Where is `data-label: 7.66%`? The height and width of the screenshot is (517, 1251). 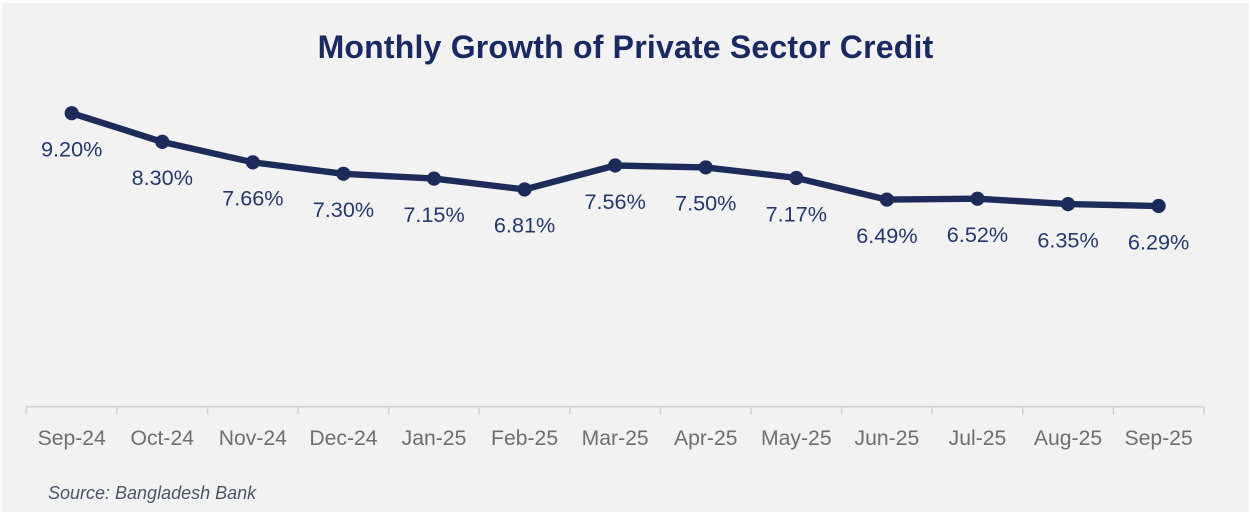
data-label: 7.66% is located at coordinates (252, 198).